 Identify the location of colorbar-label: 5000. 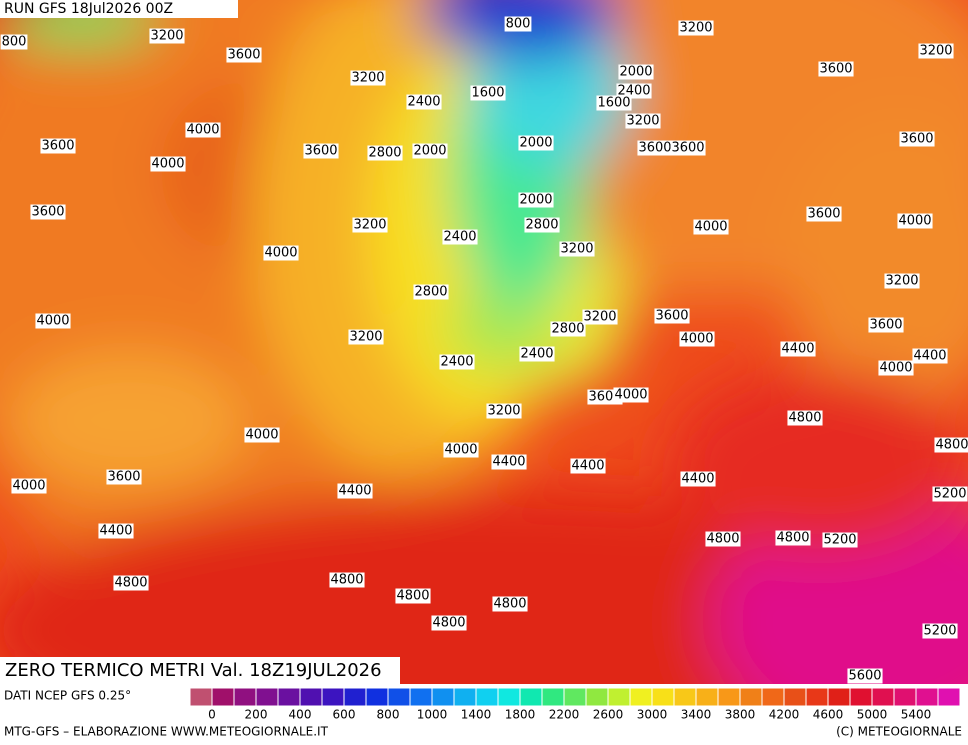
(872, 715).